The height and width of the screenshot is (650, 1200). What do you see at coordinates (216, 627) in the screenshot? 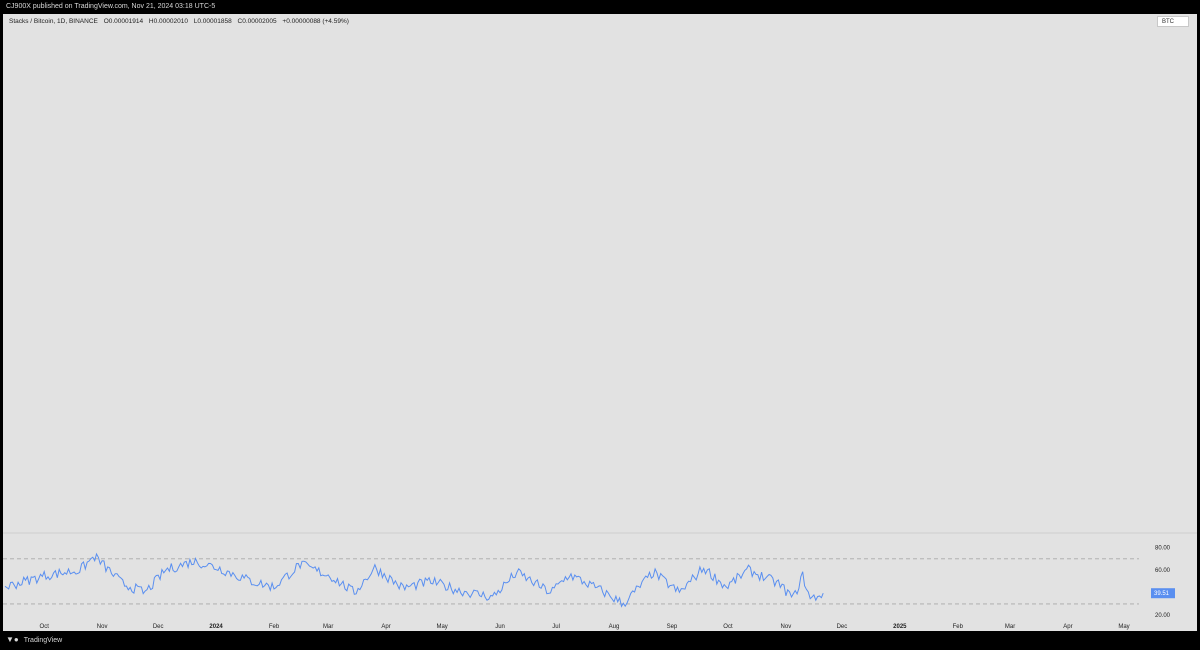
I see `time-tick-label: 2024` at bounding box center [216, 627].